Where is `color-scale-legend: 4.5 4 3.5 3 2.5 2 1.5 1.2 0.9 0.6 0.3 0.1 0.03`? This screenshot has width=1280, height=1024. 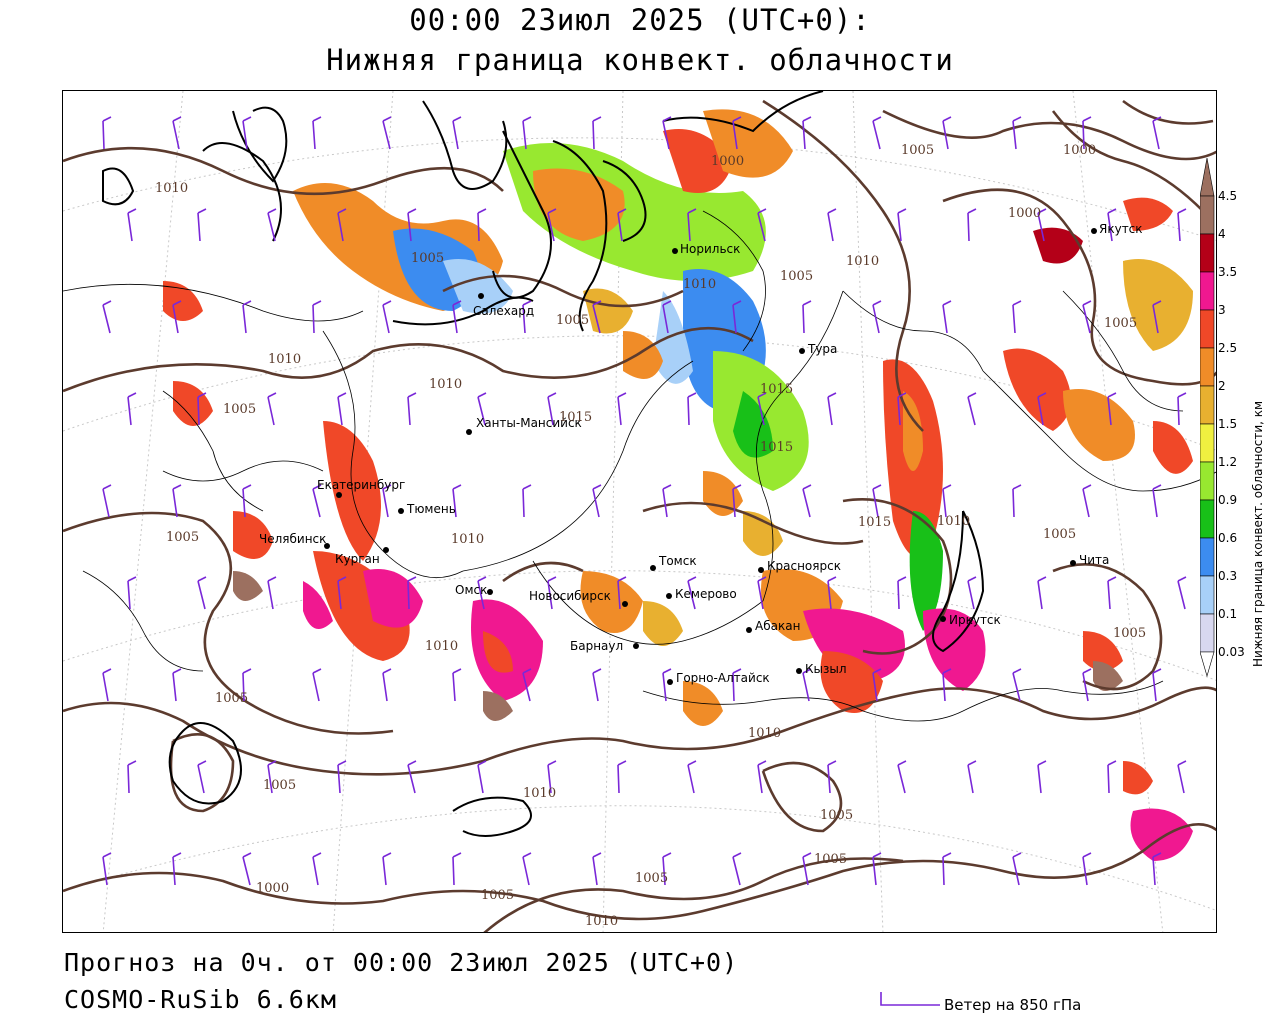 color-scale-legend: 4.5 4 3.5 3 2.5 2 1.5 1.2 0.9 0.6 0.3 0.1 0.03 is located at coordinates (1222, 418).